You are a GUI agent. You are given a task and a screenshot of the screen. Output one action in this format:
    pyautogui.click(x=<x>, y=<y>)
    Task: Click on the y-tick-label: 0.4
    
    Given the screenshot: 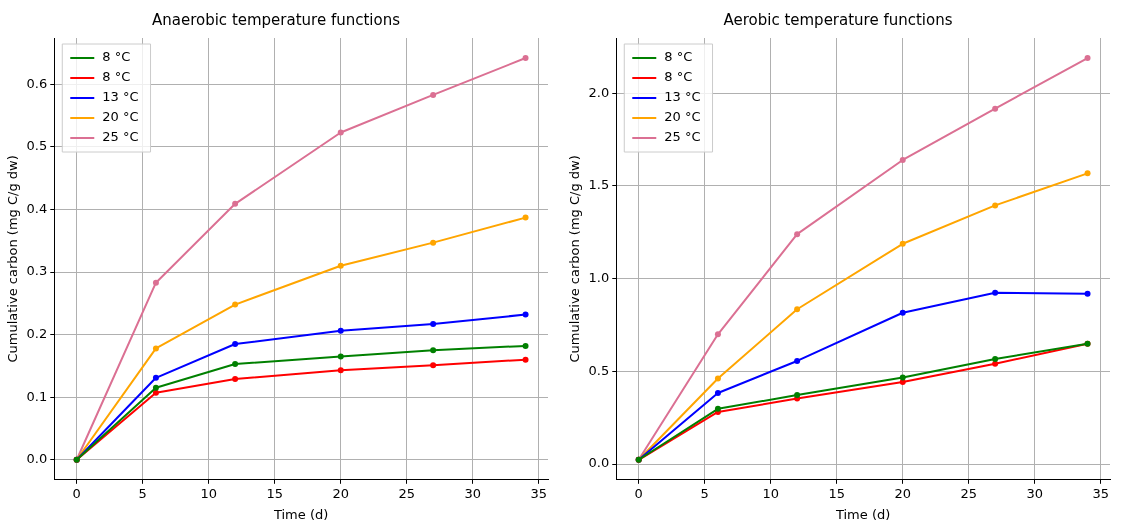 What is the action you would take?
    pyautogui.click(x=37, y=208)
    